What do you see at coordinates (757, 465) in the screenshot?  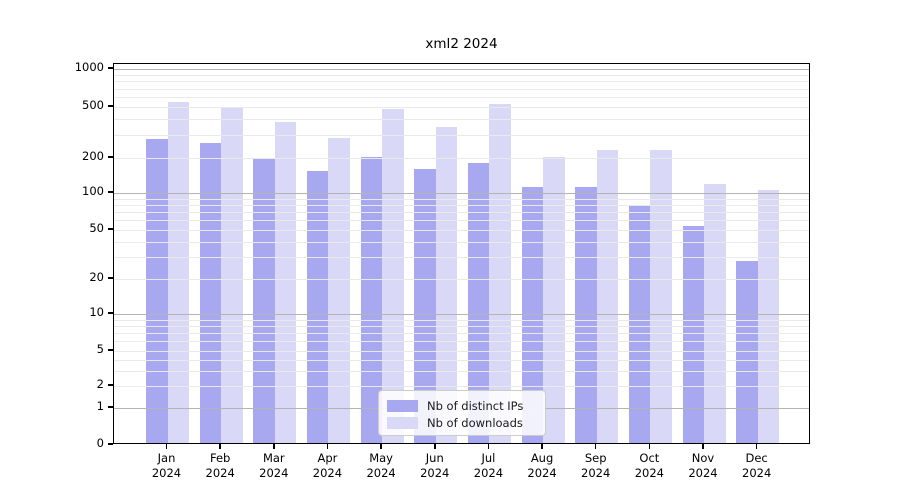 I see `x-tick-label-dec: Dec 2024` at bounding box center [757, 465].